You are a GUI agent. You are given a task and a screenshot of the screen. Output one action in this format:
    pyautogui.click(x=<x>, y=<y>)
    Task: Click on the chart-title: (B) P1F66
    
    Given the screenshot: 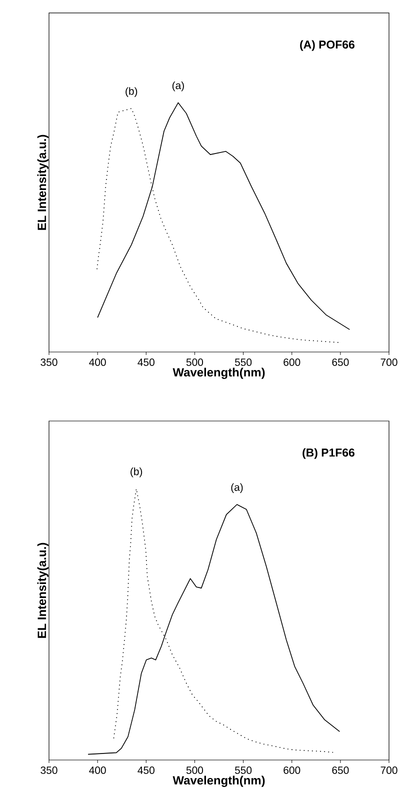 What is the action you would take?
    pyautogui.click(x=328, y=453)
    